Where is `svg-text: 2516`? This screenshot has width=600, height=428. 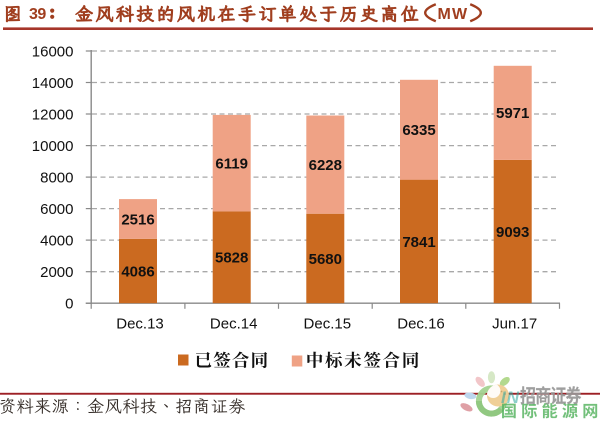
svg-text: 2516 is located at coordinates (137, 219).